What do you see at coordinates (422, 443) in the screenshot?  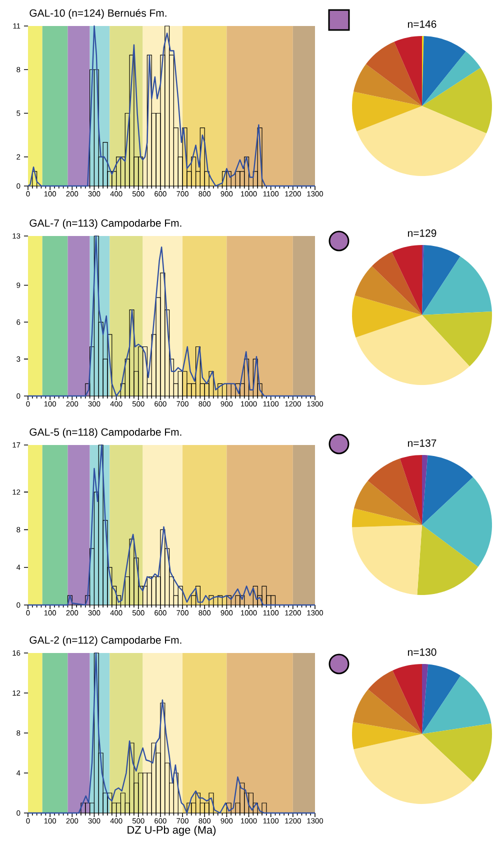 I see `chart-title: n=137` at bounding box center [422, 443].